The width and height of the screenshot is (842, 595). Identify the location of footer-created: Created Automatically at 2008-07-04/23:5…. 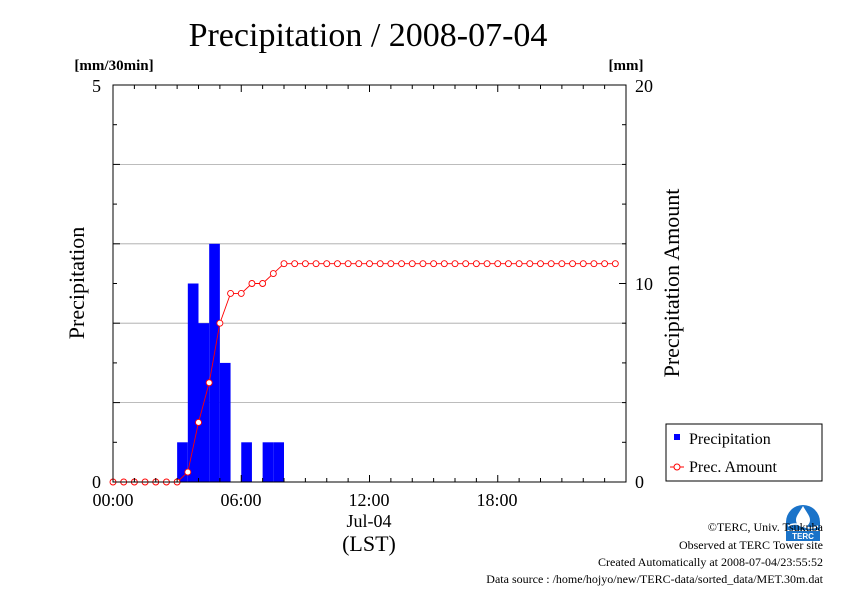
(710, 562).